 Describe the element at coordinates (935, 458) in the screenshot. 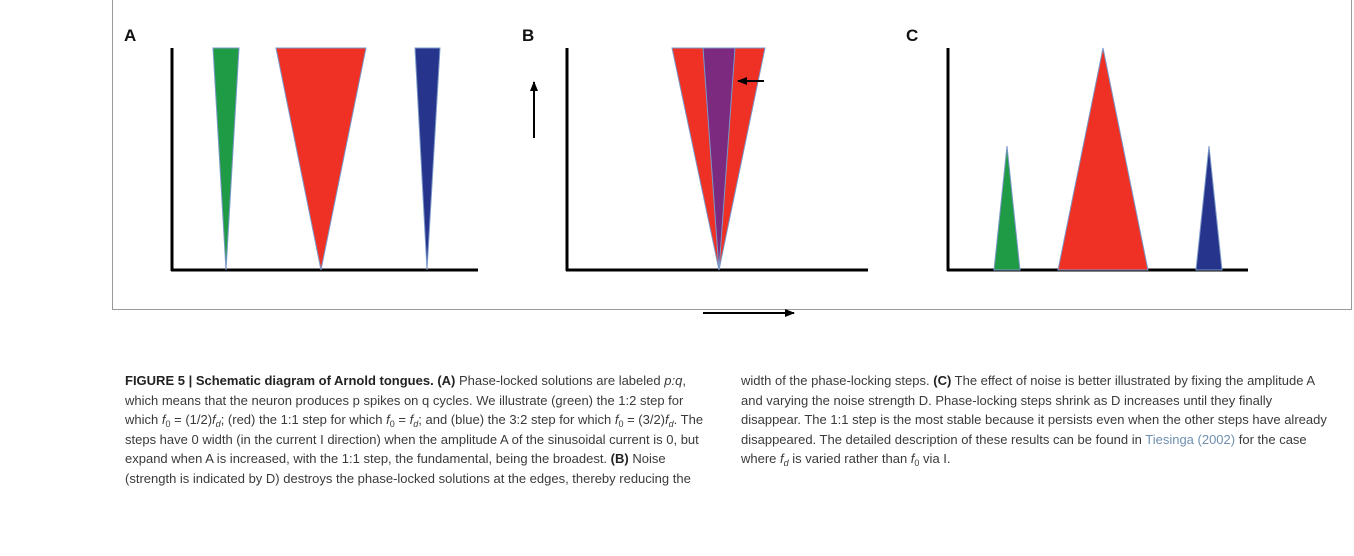

I see `caption-text: via I.` at that location.